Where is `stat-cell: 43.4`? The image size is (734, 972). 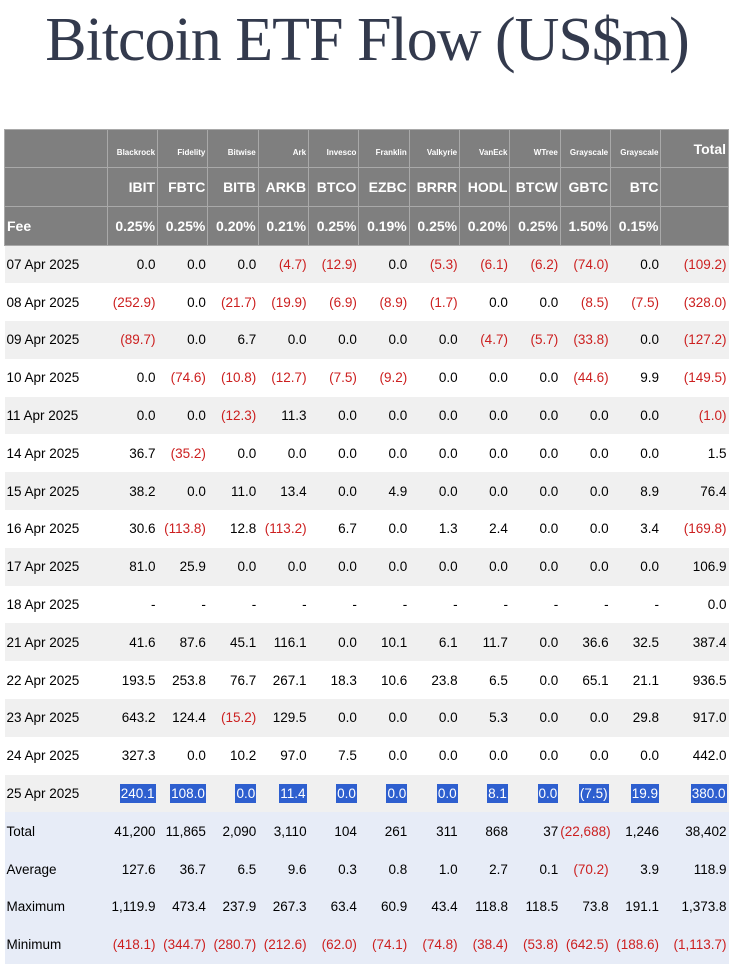
stat-cell: 43.4 is located at coordinates (444, 907).